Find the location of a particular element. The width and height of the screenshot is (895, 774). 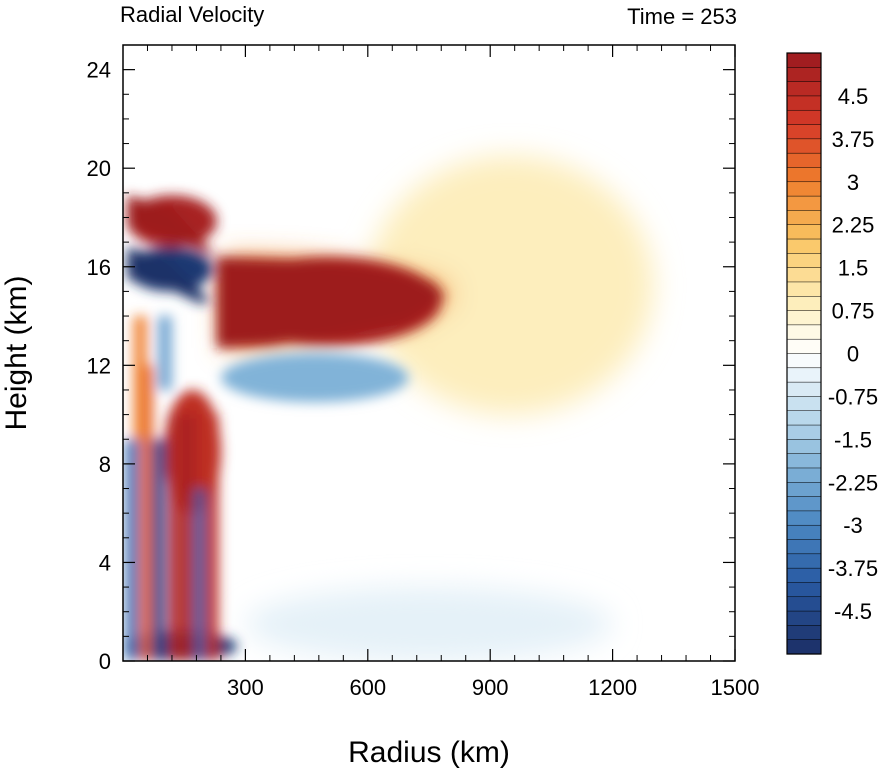

colorbar-frame is located at coordinates (804, 353).